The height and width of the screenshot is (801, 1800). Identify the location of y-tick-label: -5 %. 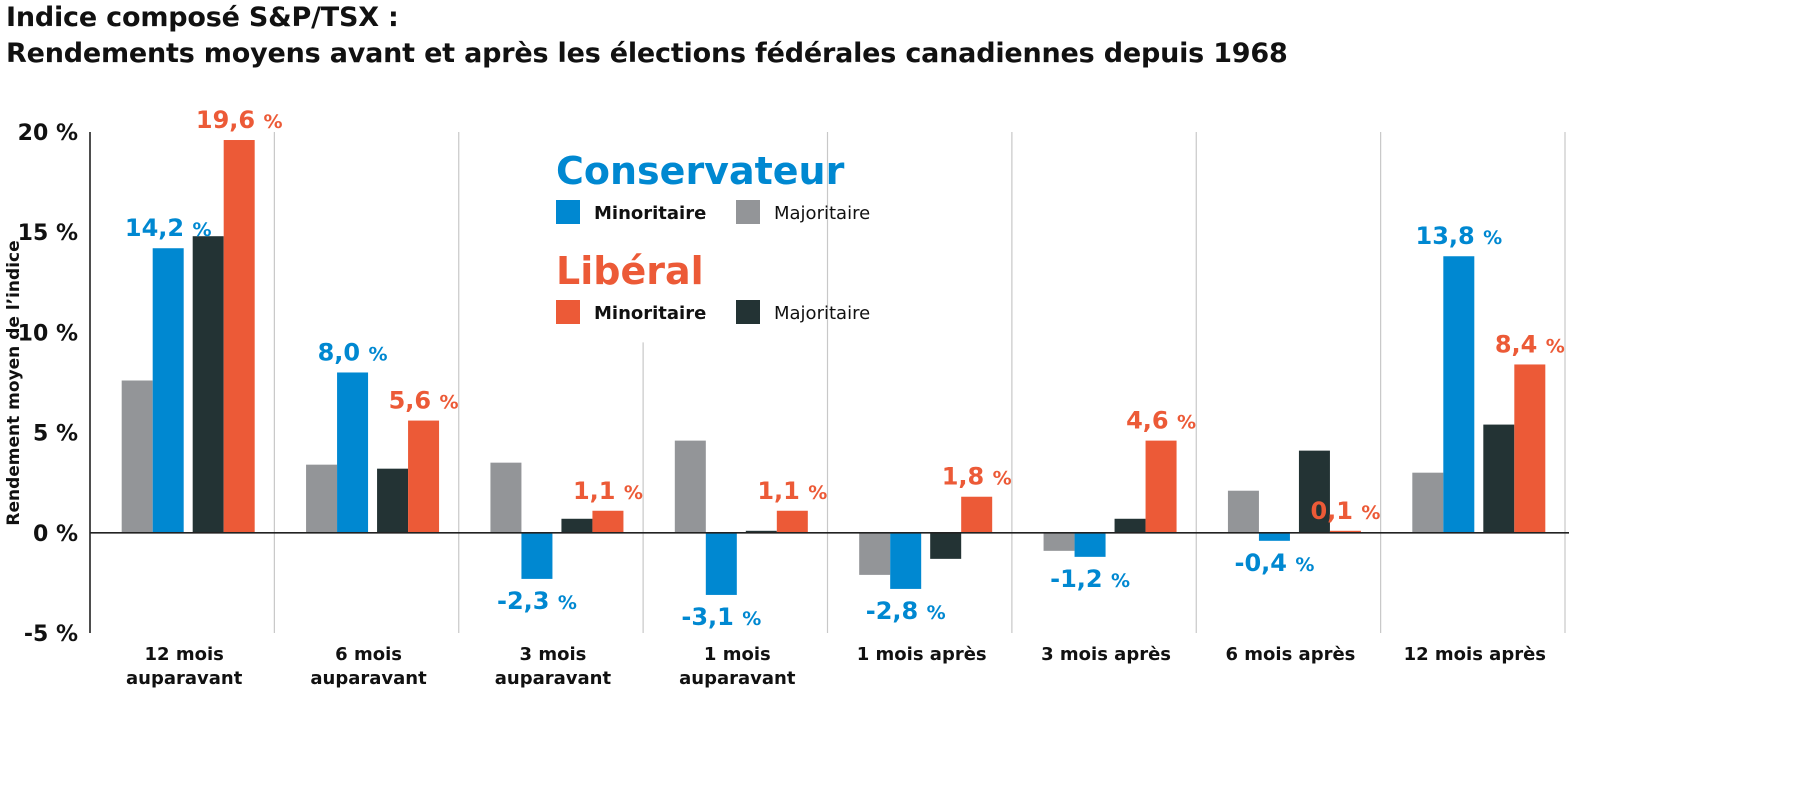
(51, 634).